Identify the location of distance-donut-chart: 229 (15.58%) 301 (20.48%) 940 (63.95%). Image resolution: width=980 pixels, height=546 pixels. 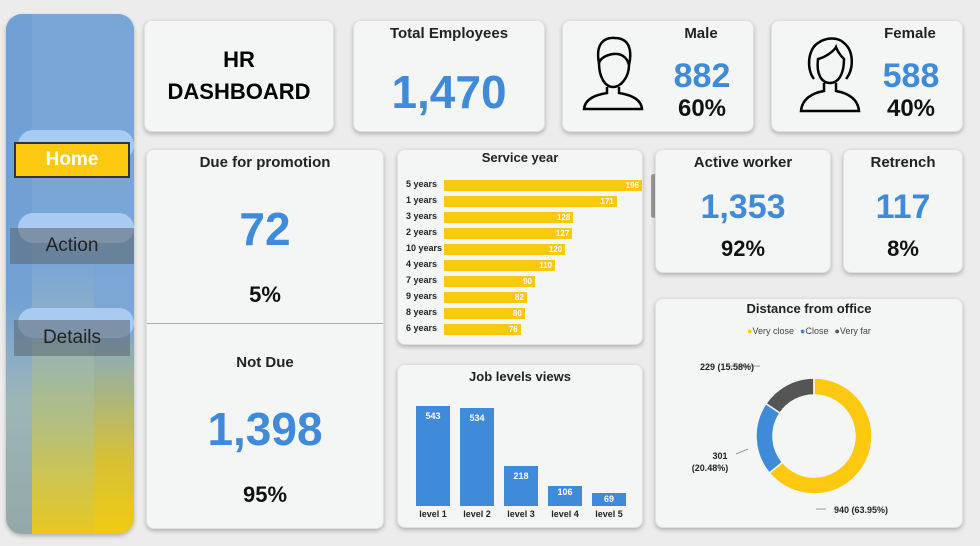
(790, 438).